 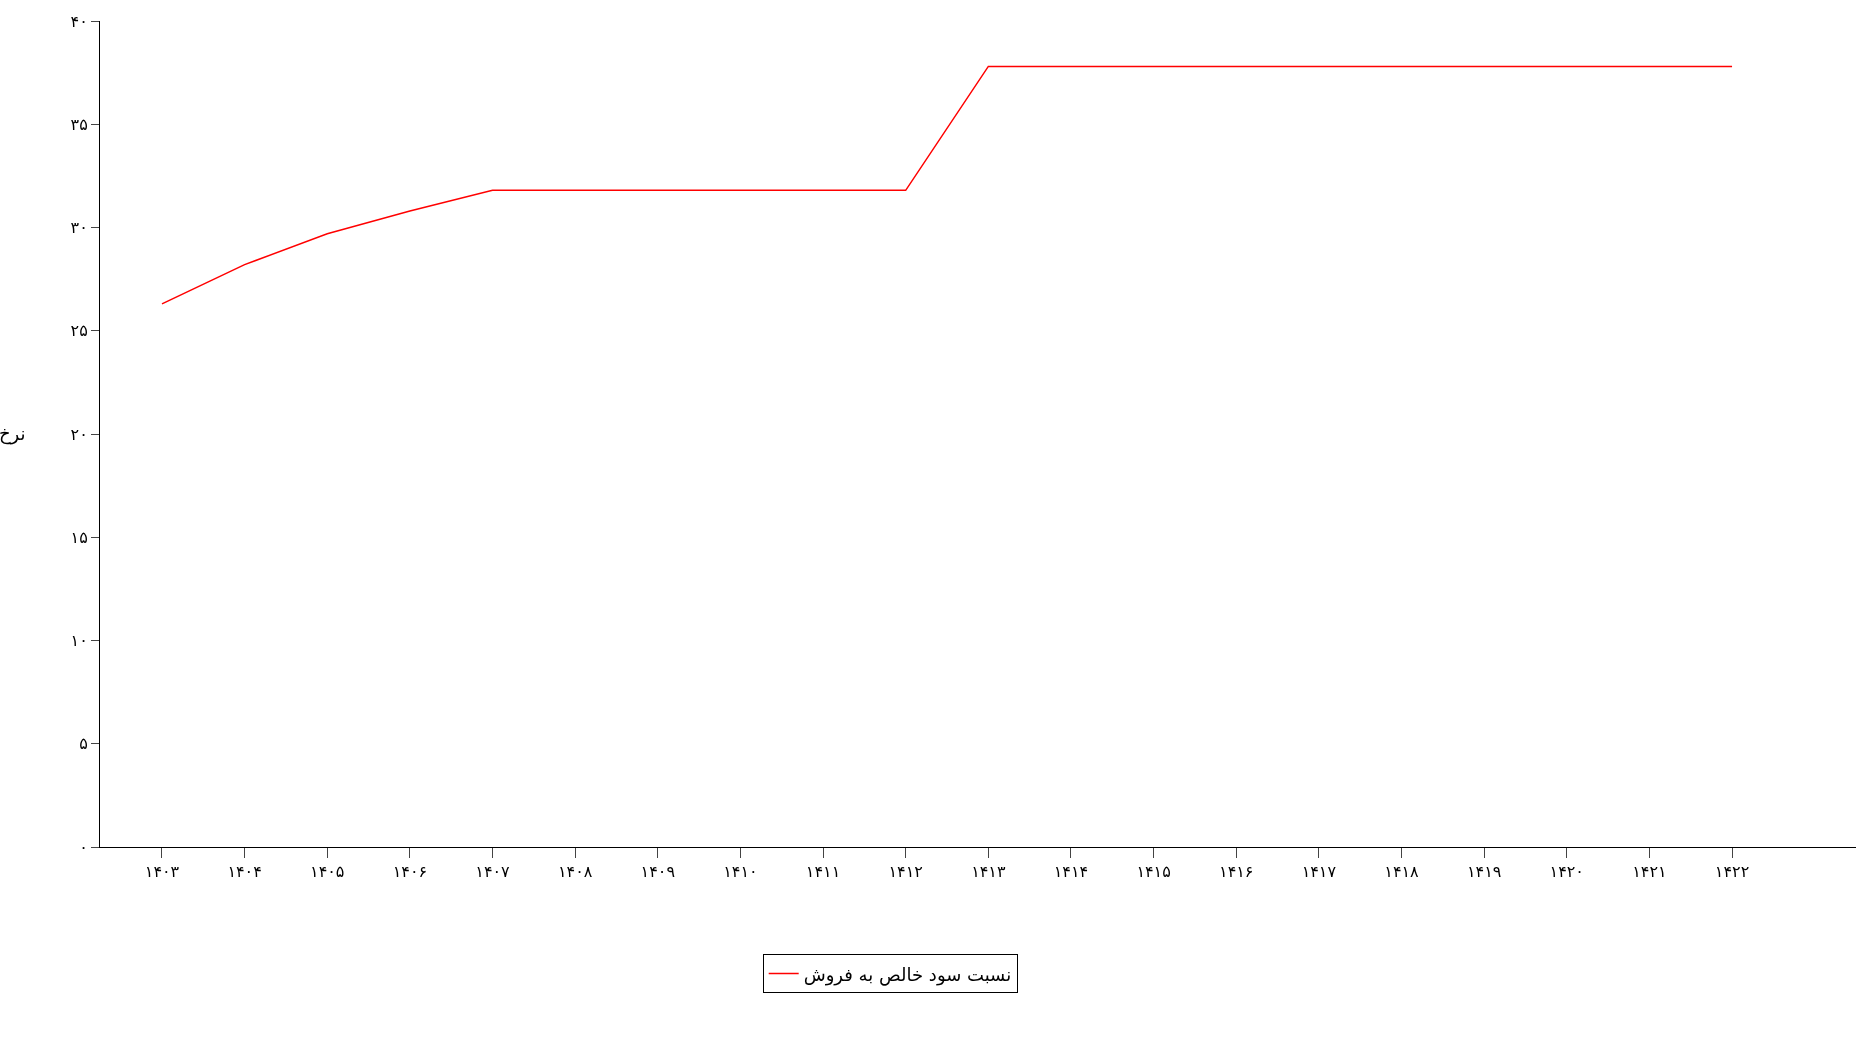 What do you see at coordinates (244, 872) in the screenshot?
I see `x-tick-label: ۱۴۰۴` at bounding box center [244, 872].